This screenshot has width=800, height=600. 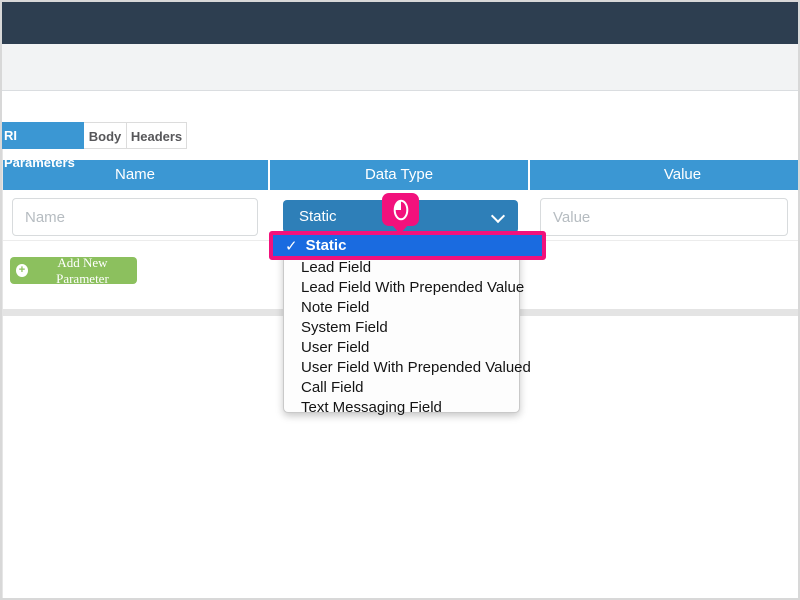 I want to click on tab-bar: RI Parameters Body Headers, so click(x=94, y=146).